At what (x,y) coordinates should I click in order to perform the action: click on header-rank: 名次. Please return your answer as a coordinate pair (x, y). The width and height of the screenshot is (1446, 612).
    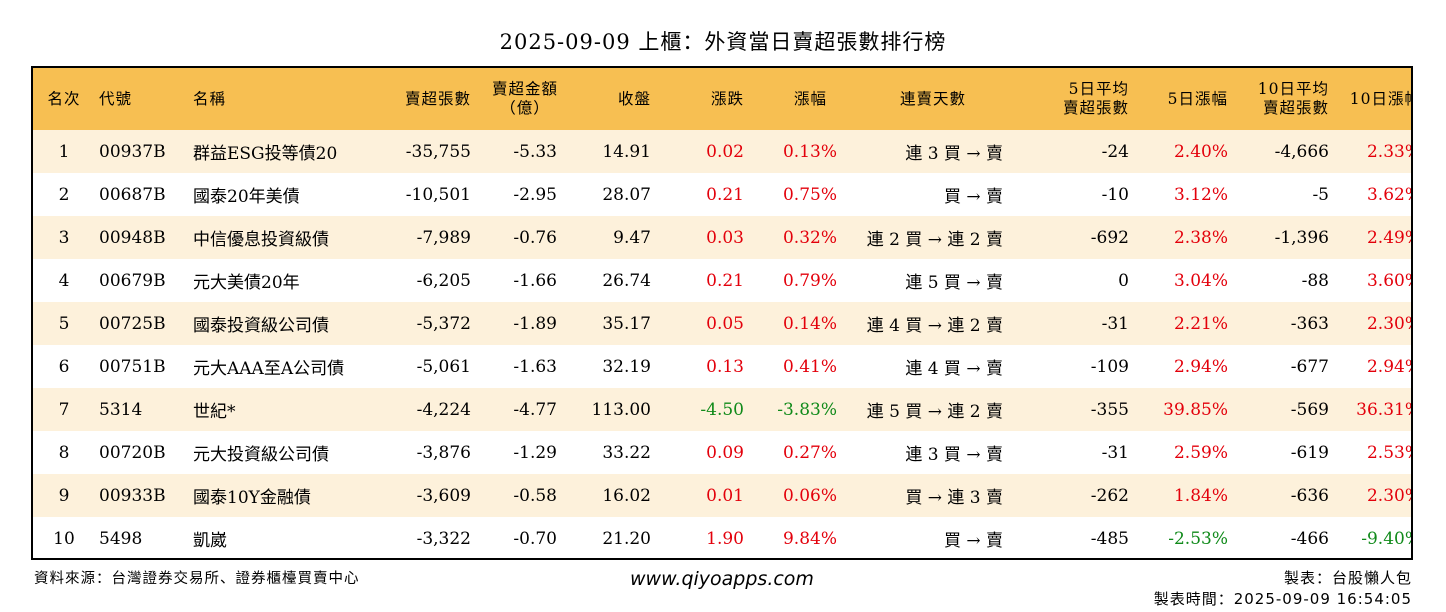
    Looking at the image, I should click on (64, 98).